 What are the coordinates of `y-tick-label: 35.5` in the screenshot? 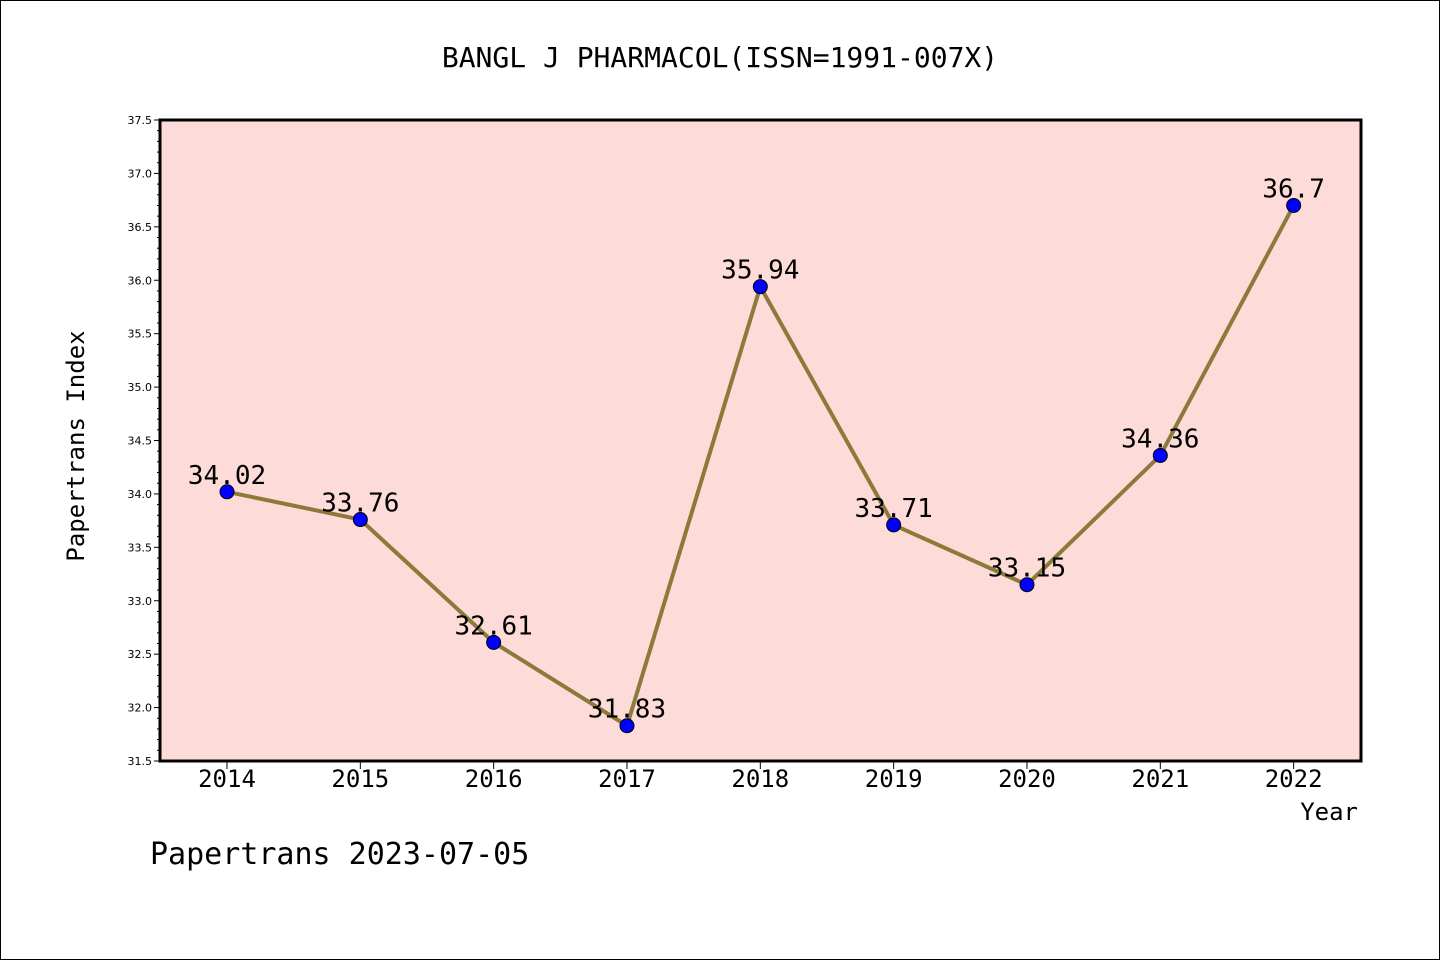 It's located at (140, 334).